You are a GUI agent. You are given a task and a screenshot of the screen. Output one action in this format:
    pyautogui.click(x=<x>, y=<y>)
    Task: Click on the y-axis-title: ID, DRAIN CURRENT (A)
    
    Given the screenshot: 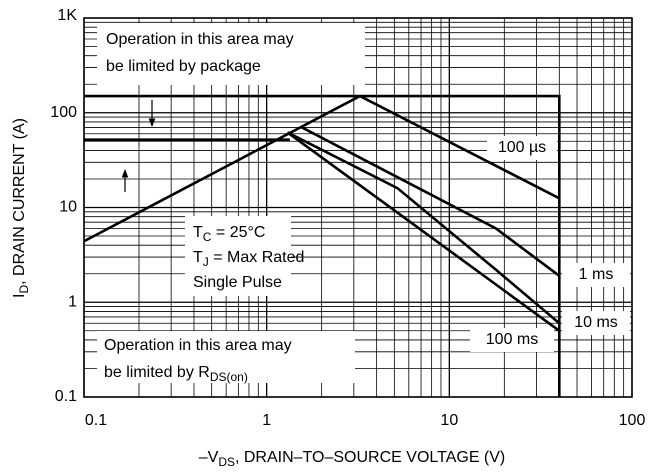 What is the action you would take?
    pyautogui.click(x=21, y=208)
    